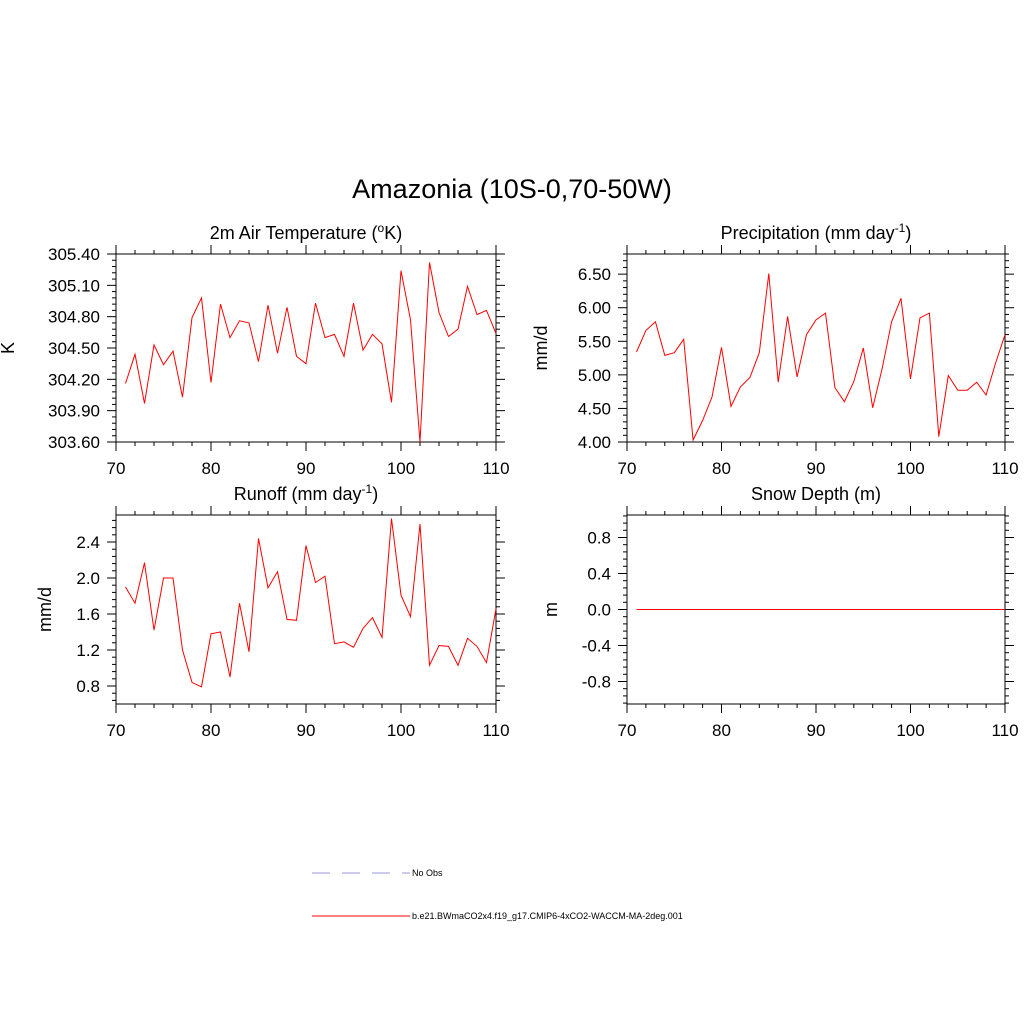  I want to click on y-axis-label: K, so click(9, 348).